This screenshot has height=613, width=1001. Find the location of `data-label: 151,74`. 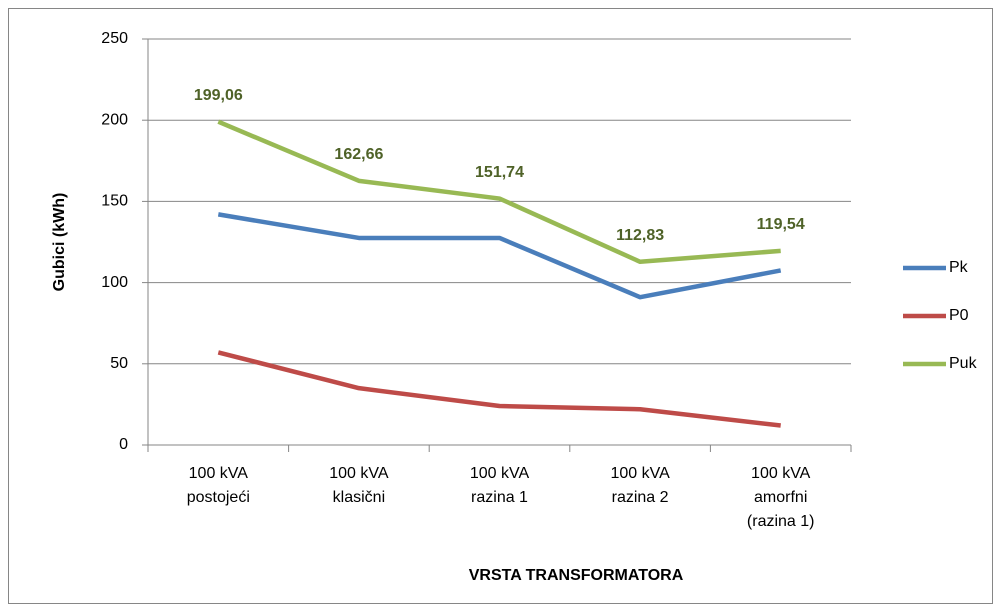

data-label: 151,74 is located at coordinates (499, 172).